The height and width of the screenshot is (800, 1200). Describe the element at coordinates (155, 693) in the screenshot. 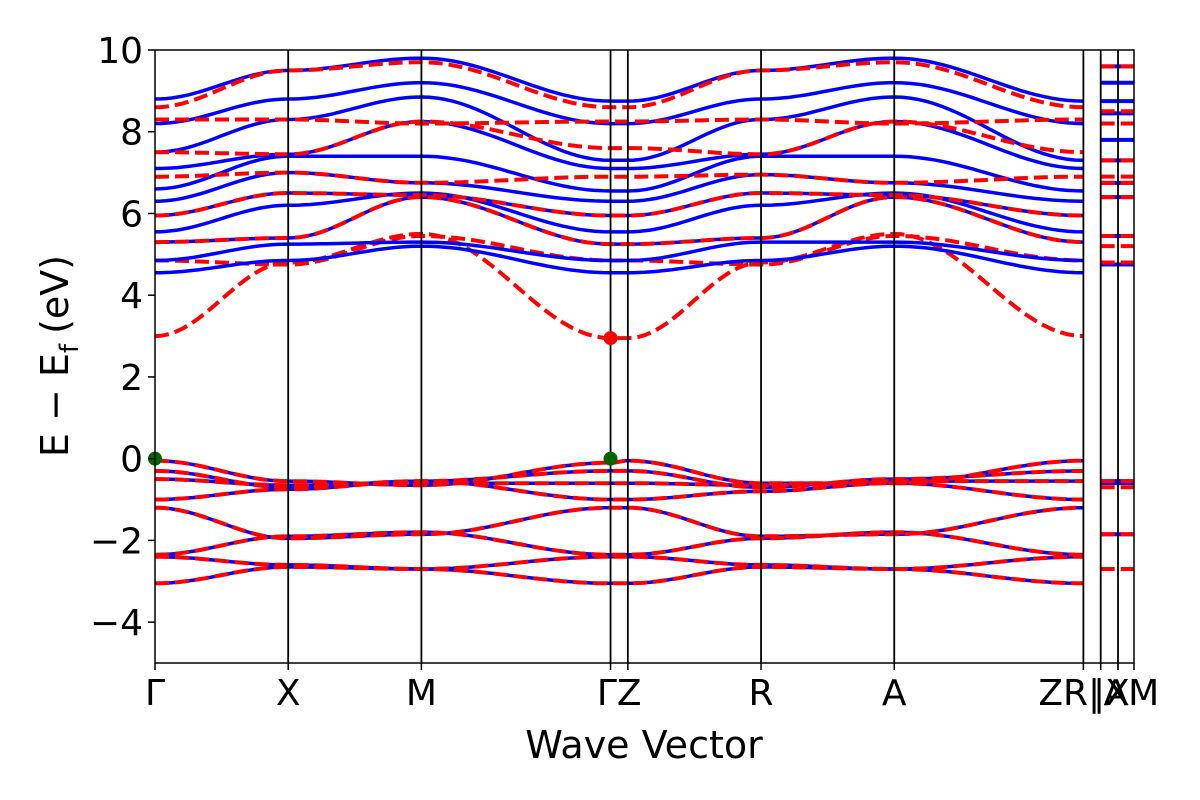

I see `x-tick-label-0: Γ` at that location.